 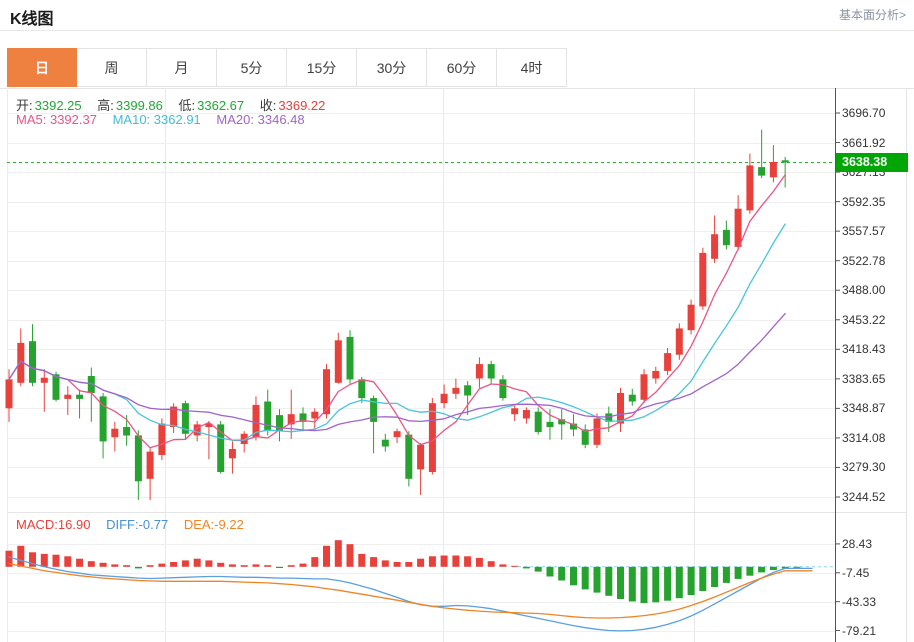 I want to click on macd-lines, so click(x=410, y=594).